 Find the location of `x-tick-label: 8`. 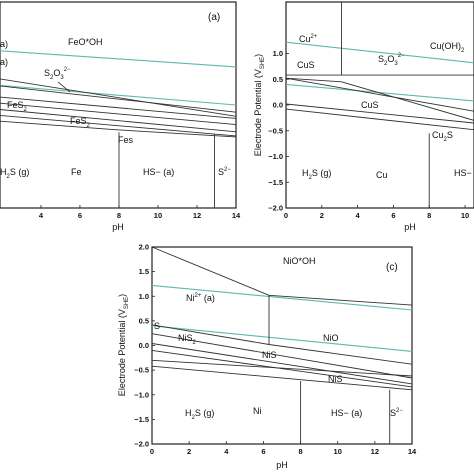

x-tick-label: 8 is located at coordinates (119, 215).